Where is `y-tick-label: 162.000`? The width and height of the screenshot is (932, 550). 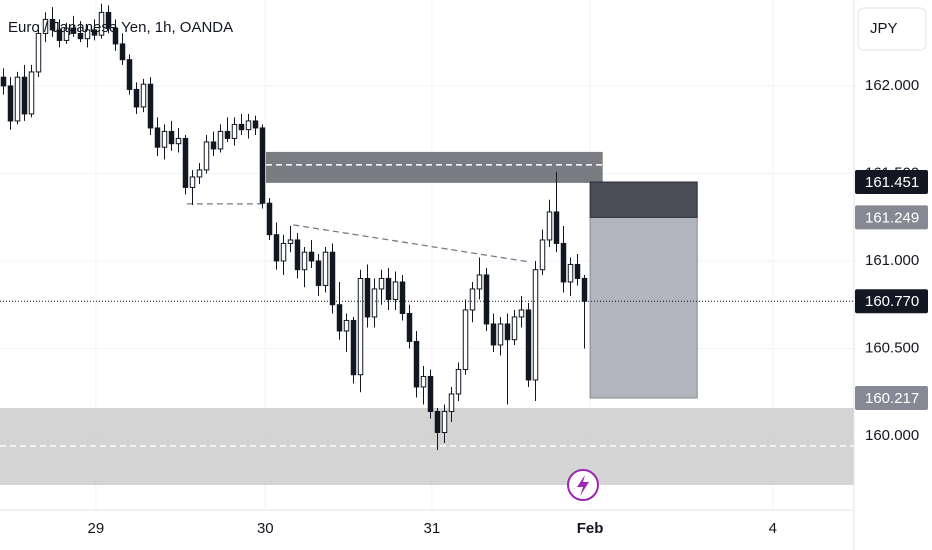
y-tick-label: 162.000 is located at coordinates (892, 85).